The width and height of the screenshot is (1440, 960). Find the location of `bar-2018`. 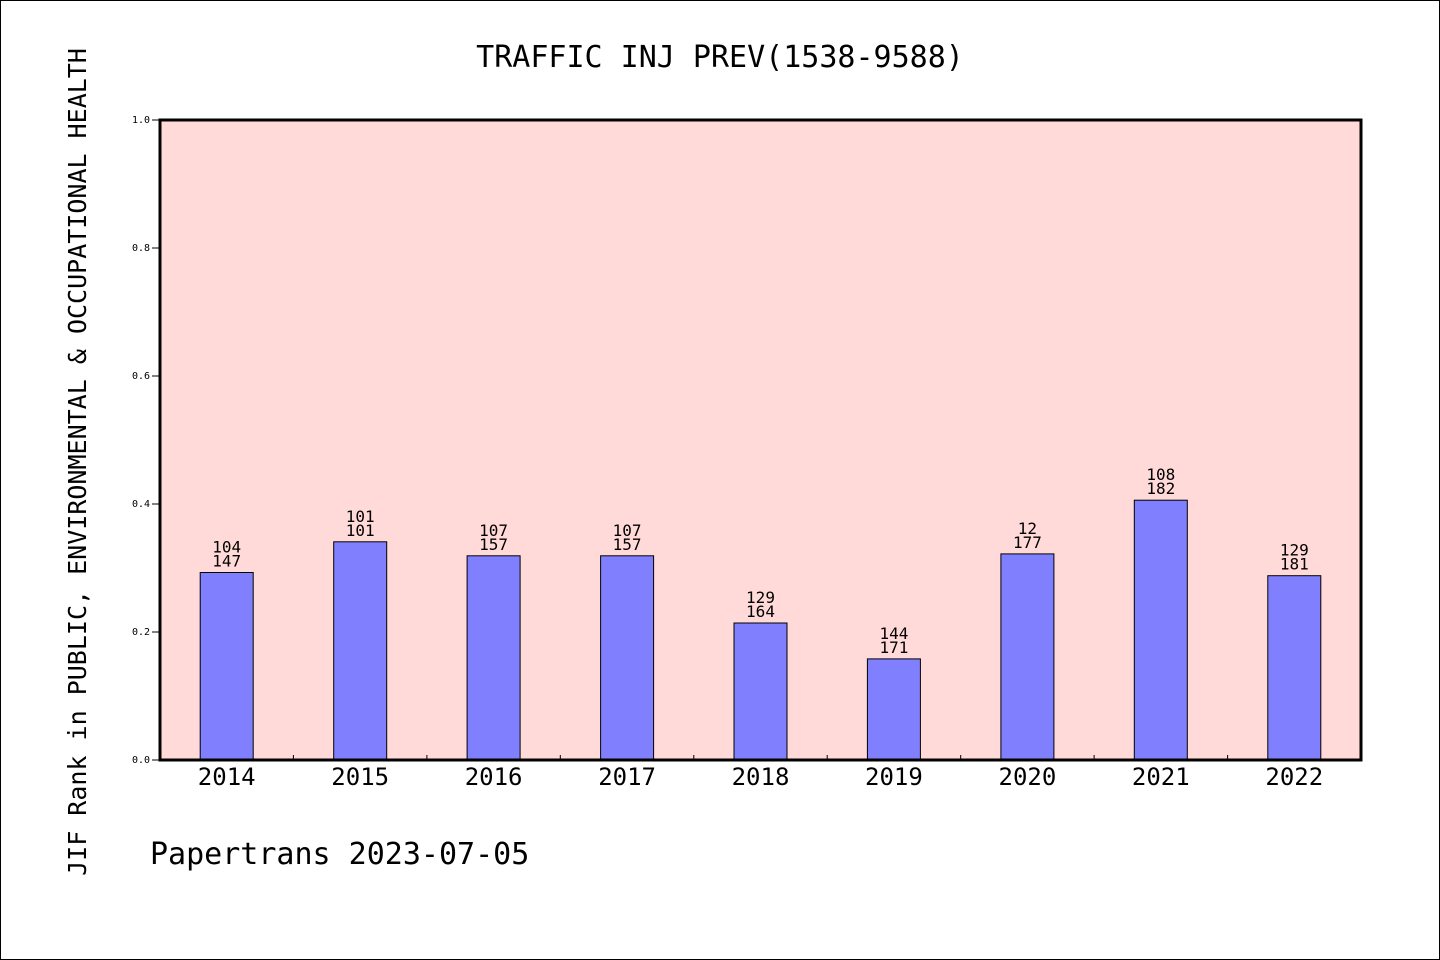

bar-2018 is located at coordinates (760, 691).